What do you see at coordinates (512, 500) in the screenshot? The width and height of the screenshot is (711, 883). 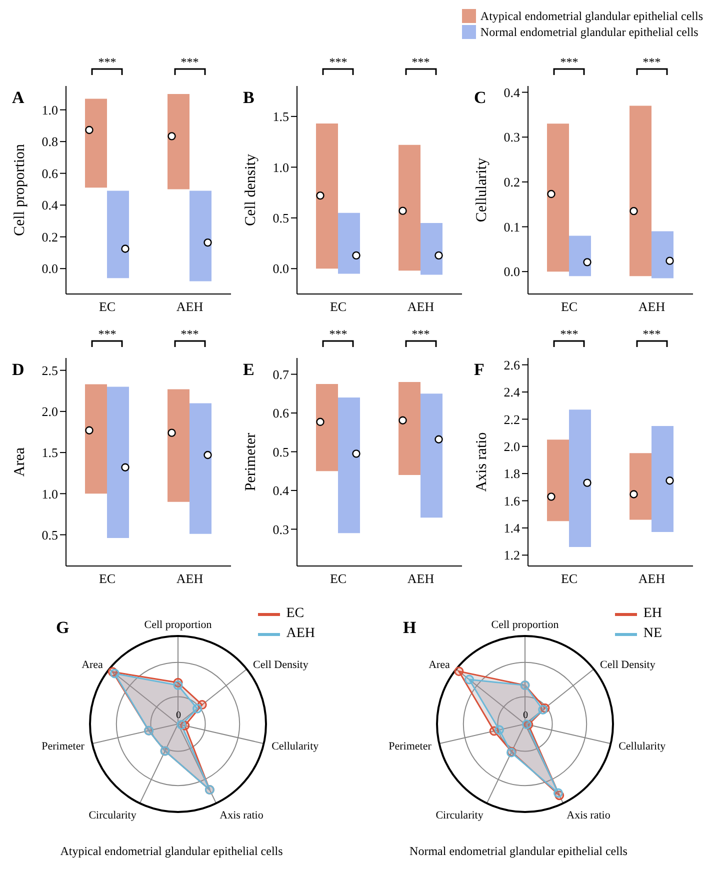 I see `y-tick-label: 1.6` at bounding box center [512, 500].